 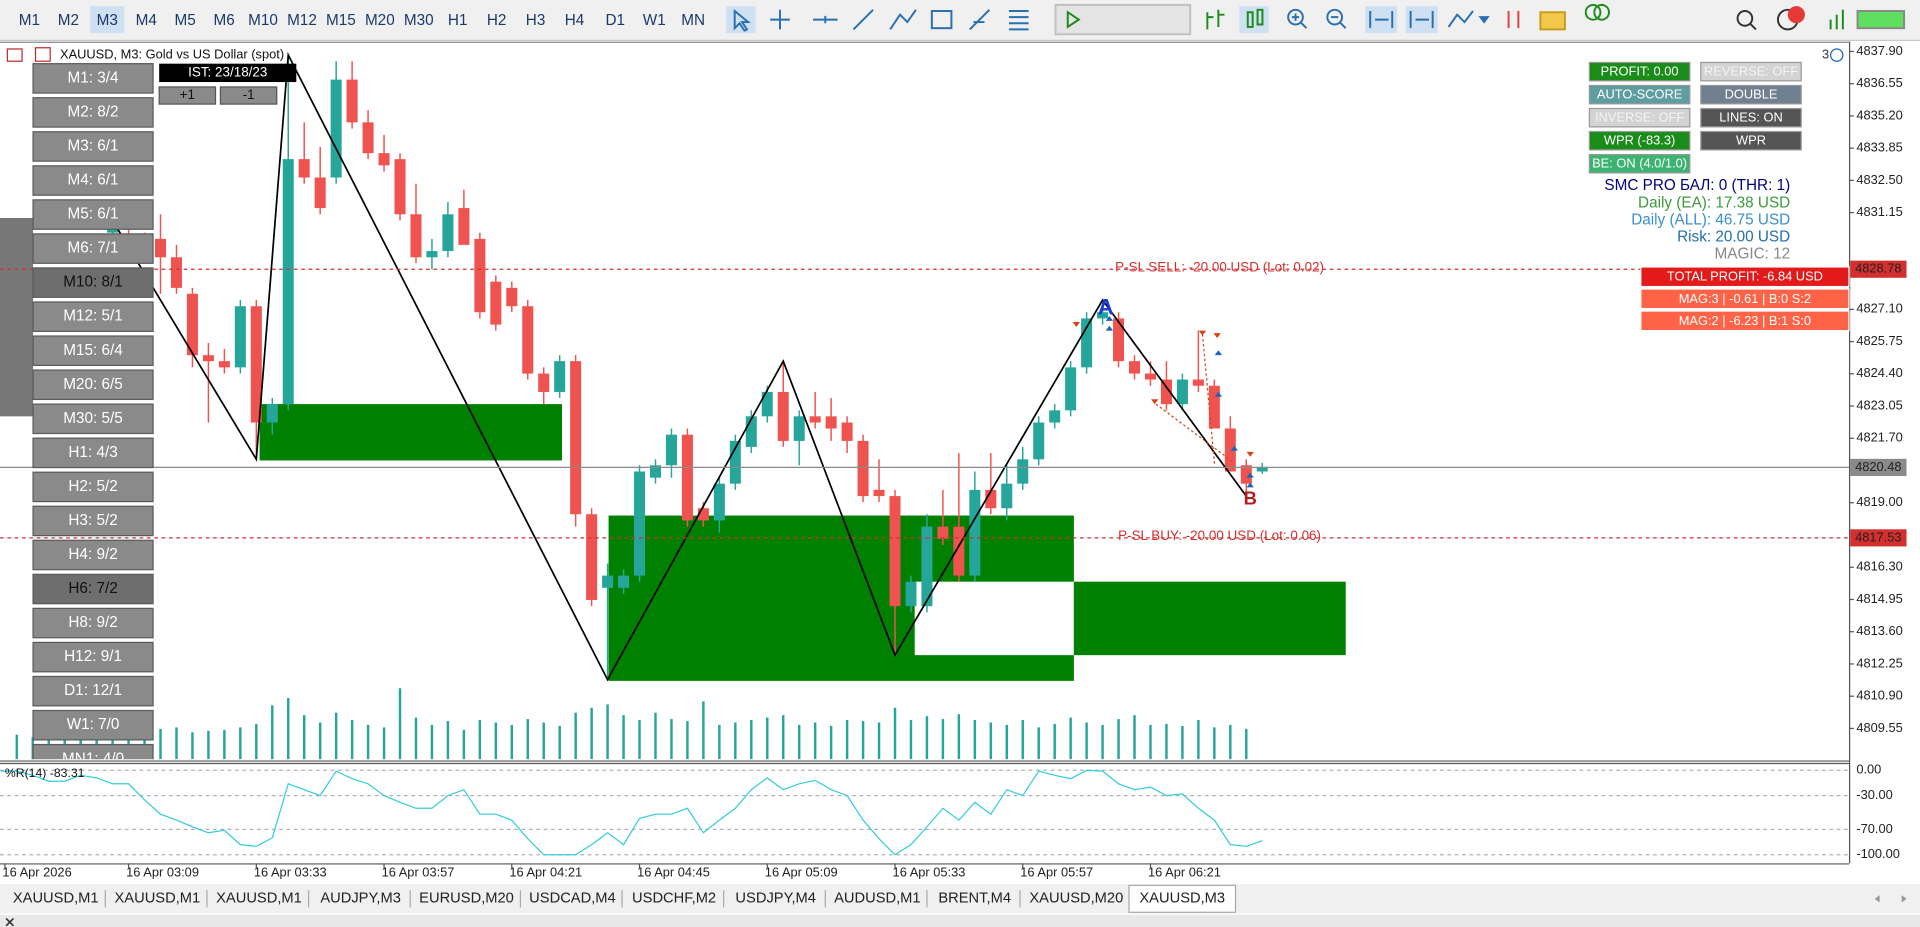 What do you see at coordinates (1381, 20) in the screenshot?
I see `autoscroll-icon` at bounding box center [1381, 20].